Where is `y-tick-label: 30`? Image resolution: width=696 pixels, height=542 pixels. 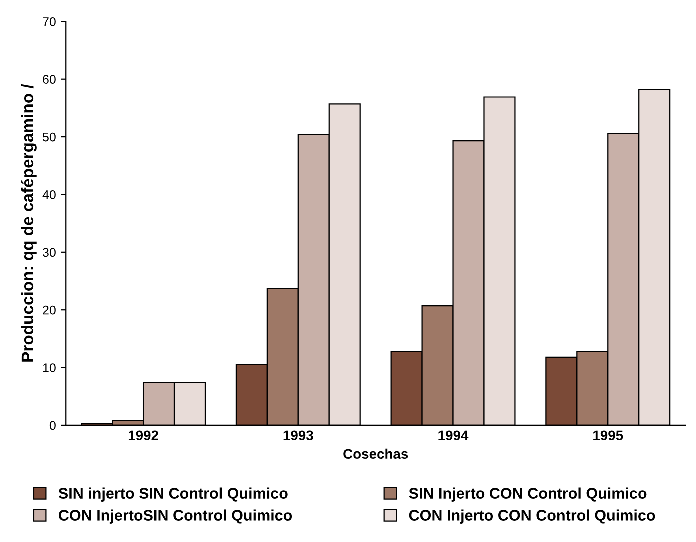 y-tick-label: 30 is located at coordinates (49, 253).